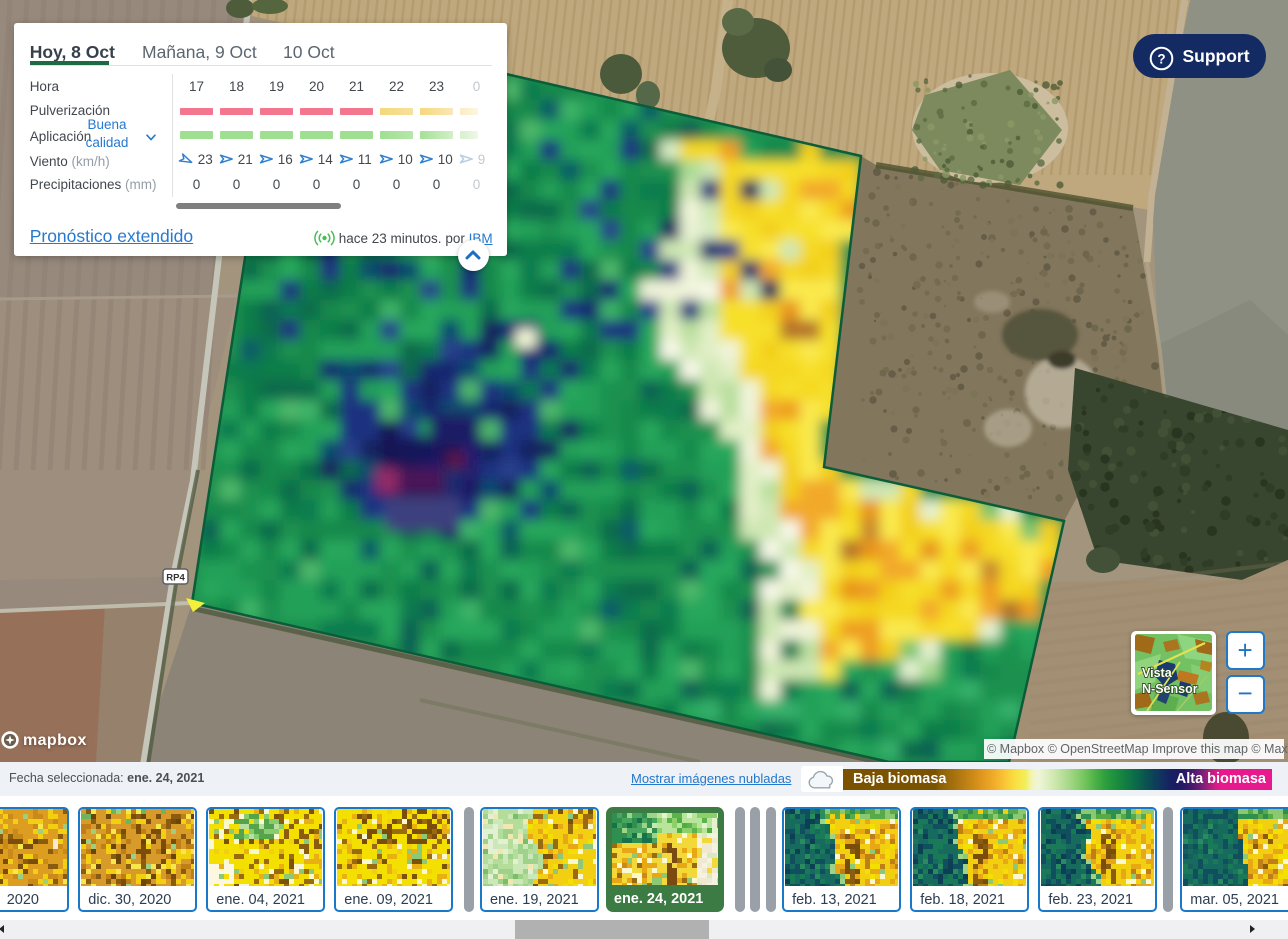  What do you see at coordinates (175, 578) in the screenshot?
I see `svg-text: RP4` at bounding box center [175, 578].